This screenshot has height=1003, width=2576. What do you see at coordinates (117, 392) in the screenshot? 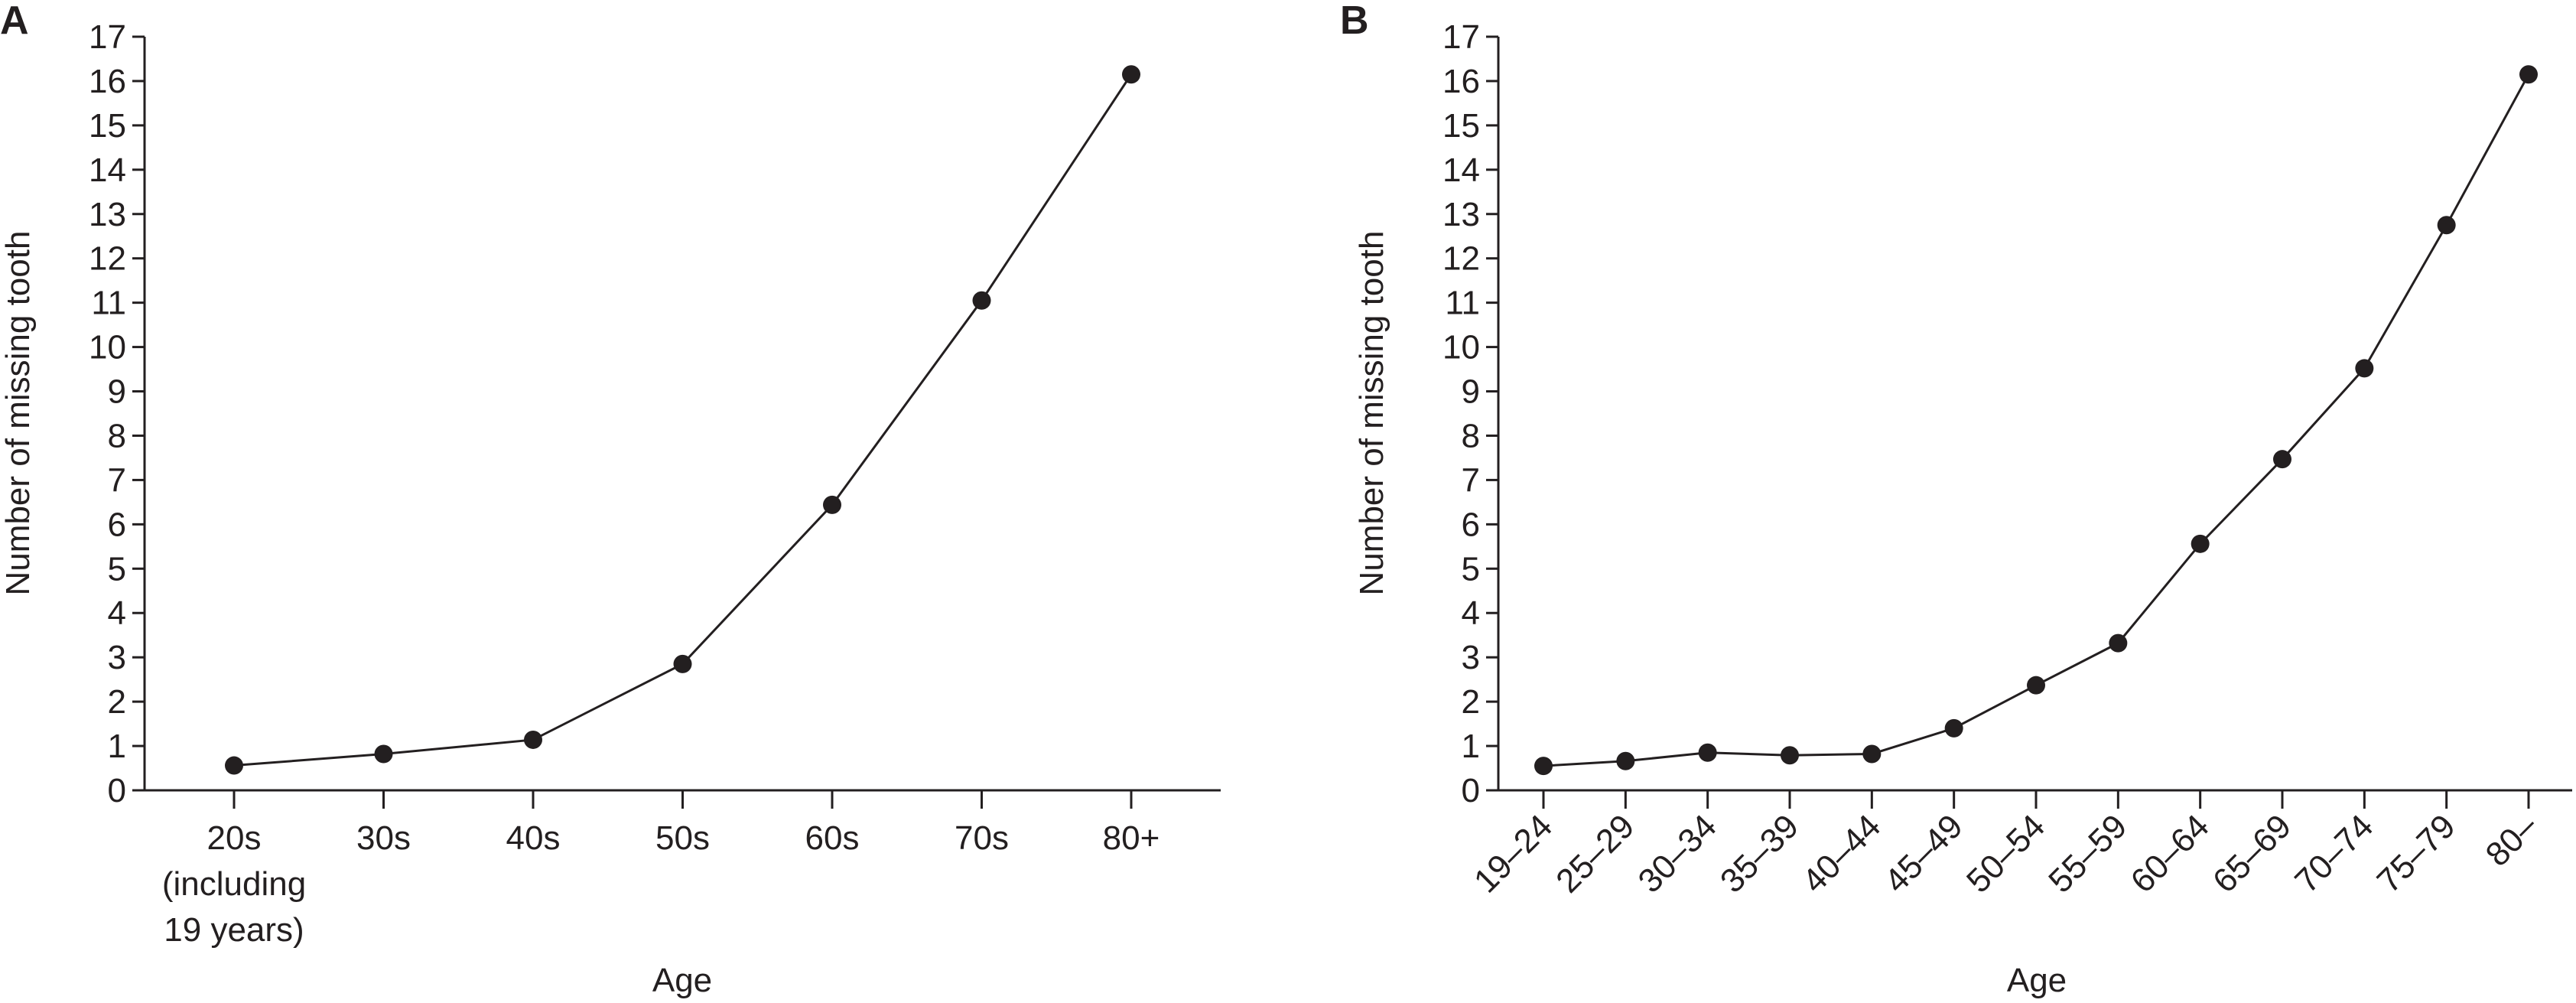
I see `y-tick-label-a: 9` at bounding box center [117, 392].